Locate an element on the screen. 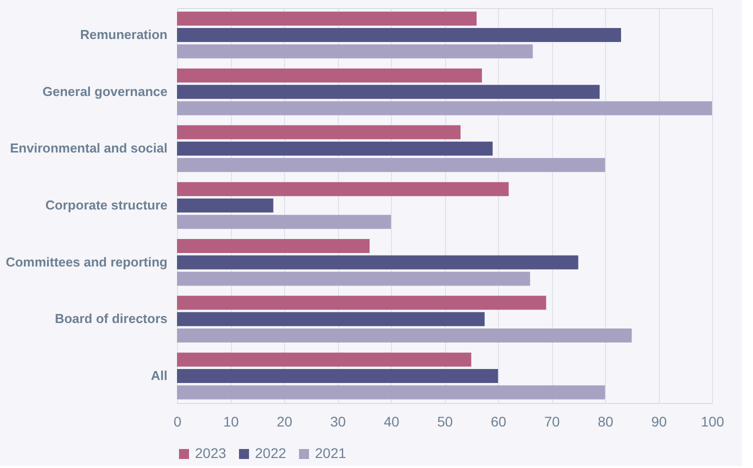 The height and width of the screenshot is (468, 753). legend-label: 2022 is located at coordinates (270, 453).